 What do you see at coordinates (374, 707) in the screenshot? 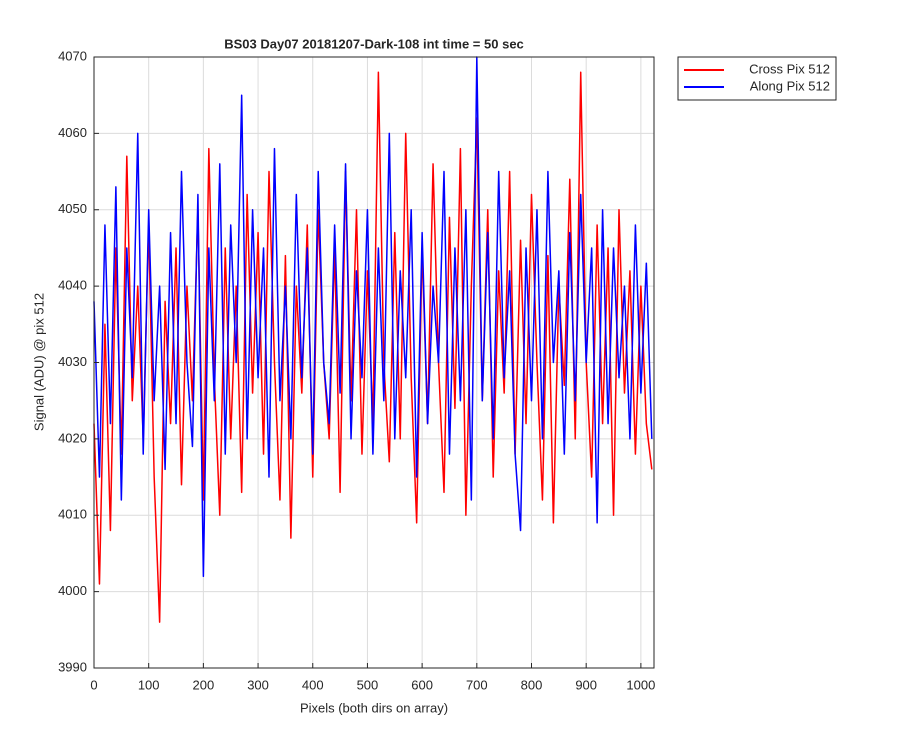
I see `x-axis-label: Pixels (both dirs on array)` at bounding box center [374, 707].